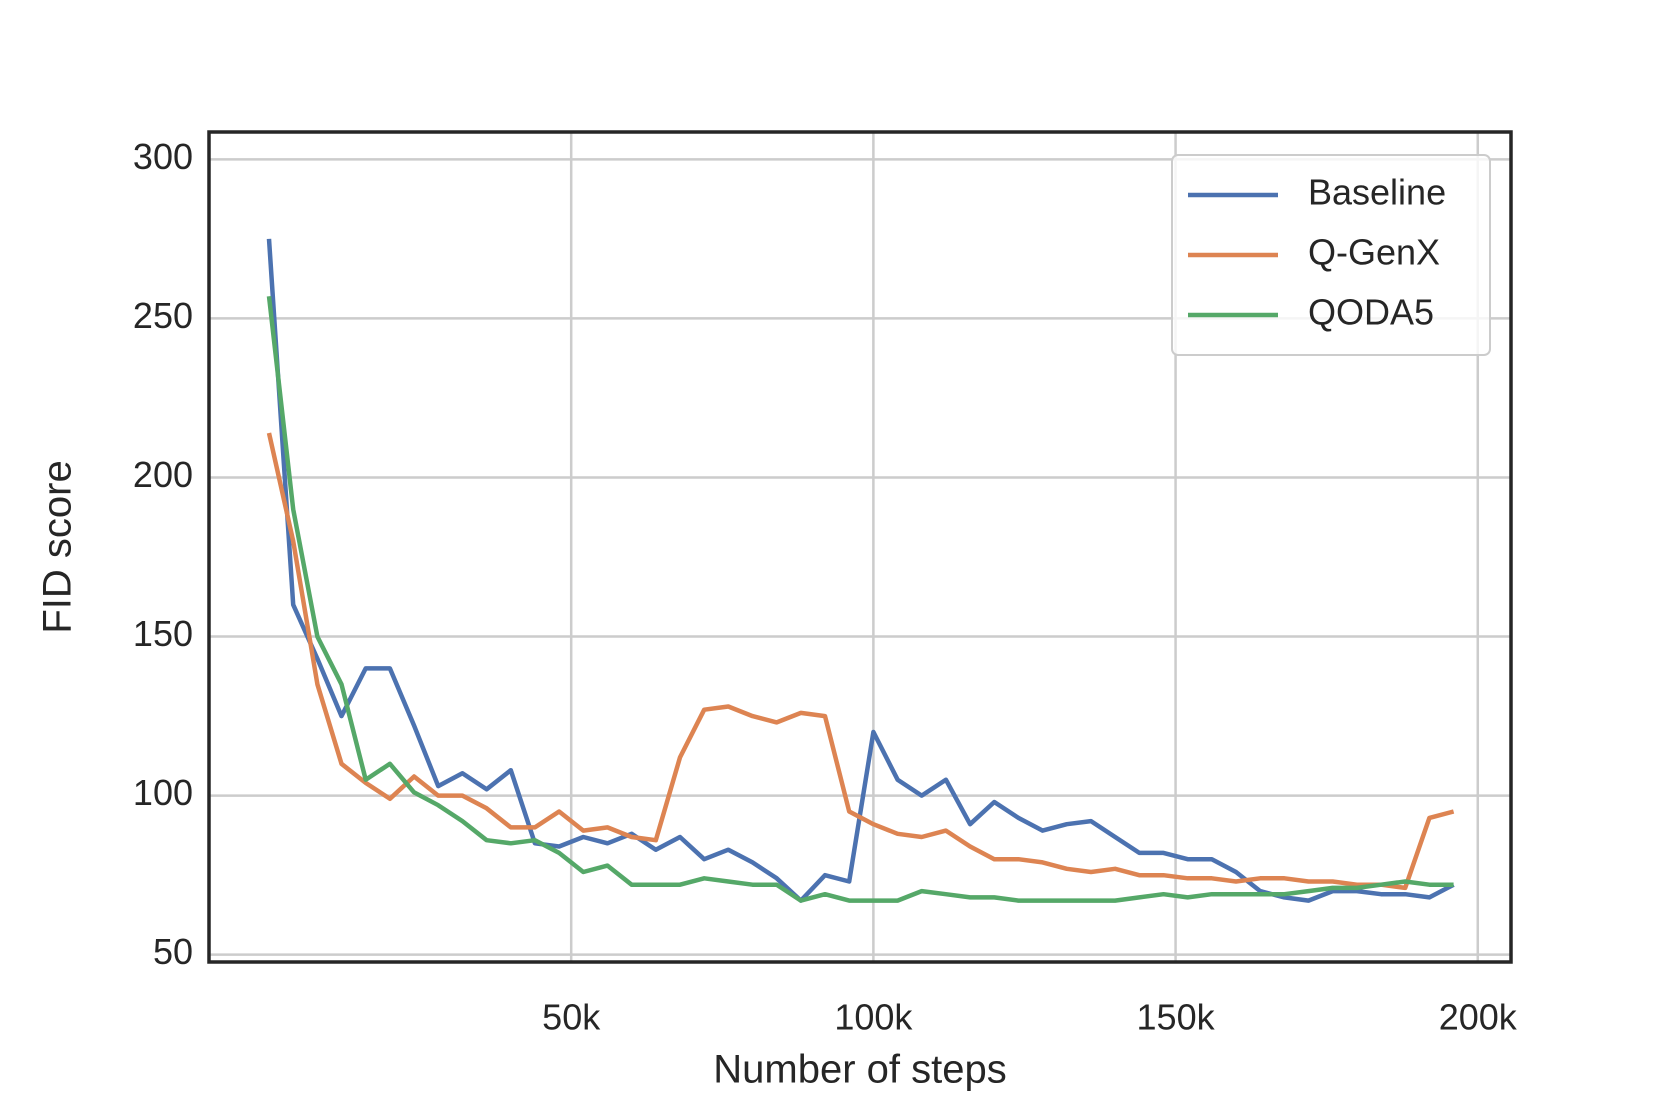  Describe the element at coordinates (163, 315) in the screenshot. I see `y-tick-label: 250` at that location.